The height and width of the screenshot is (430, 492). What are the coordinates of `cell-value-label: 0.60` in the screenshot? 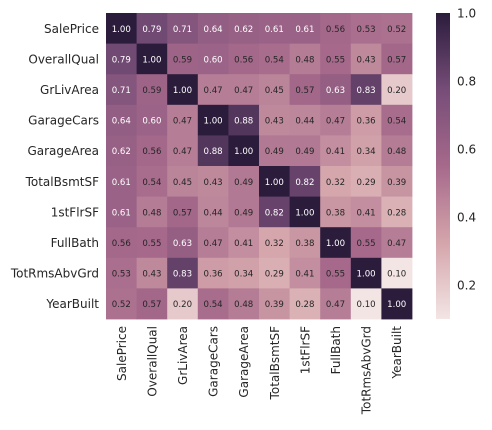 It's located at (151, 122).